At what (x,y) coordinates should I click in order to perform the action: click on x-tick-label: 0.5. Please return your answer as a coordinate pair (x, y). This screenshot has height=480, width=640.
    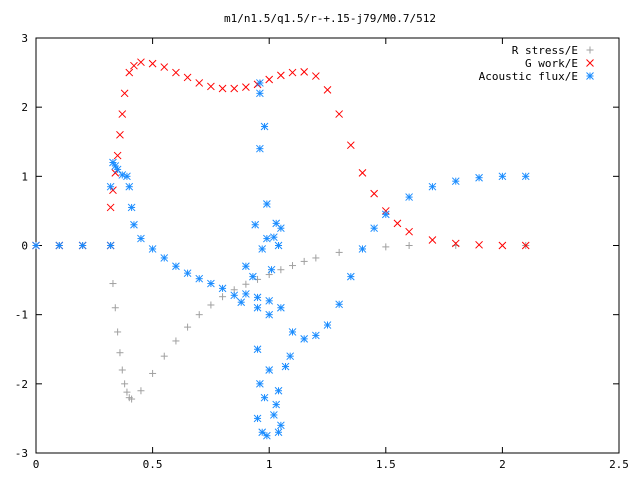
    Looking at the image, I should click on (153, 464).